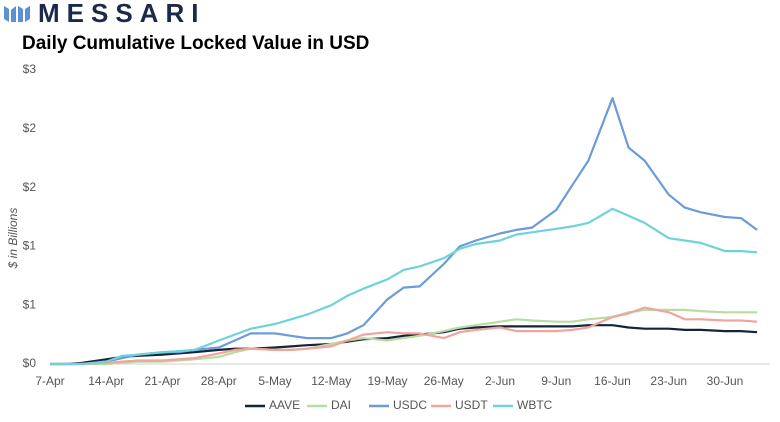 The height and width of the screenshot is (422, 780). What do you see at coordinates (30, 363) in the screenshot?
I see `y-tick-label: $0` at bounding box center [30, 363].